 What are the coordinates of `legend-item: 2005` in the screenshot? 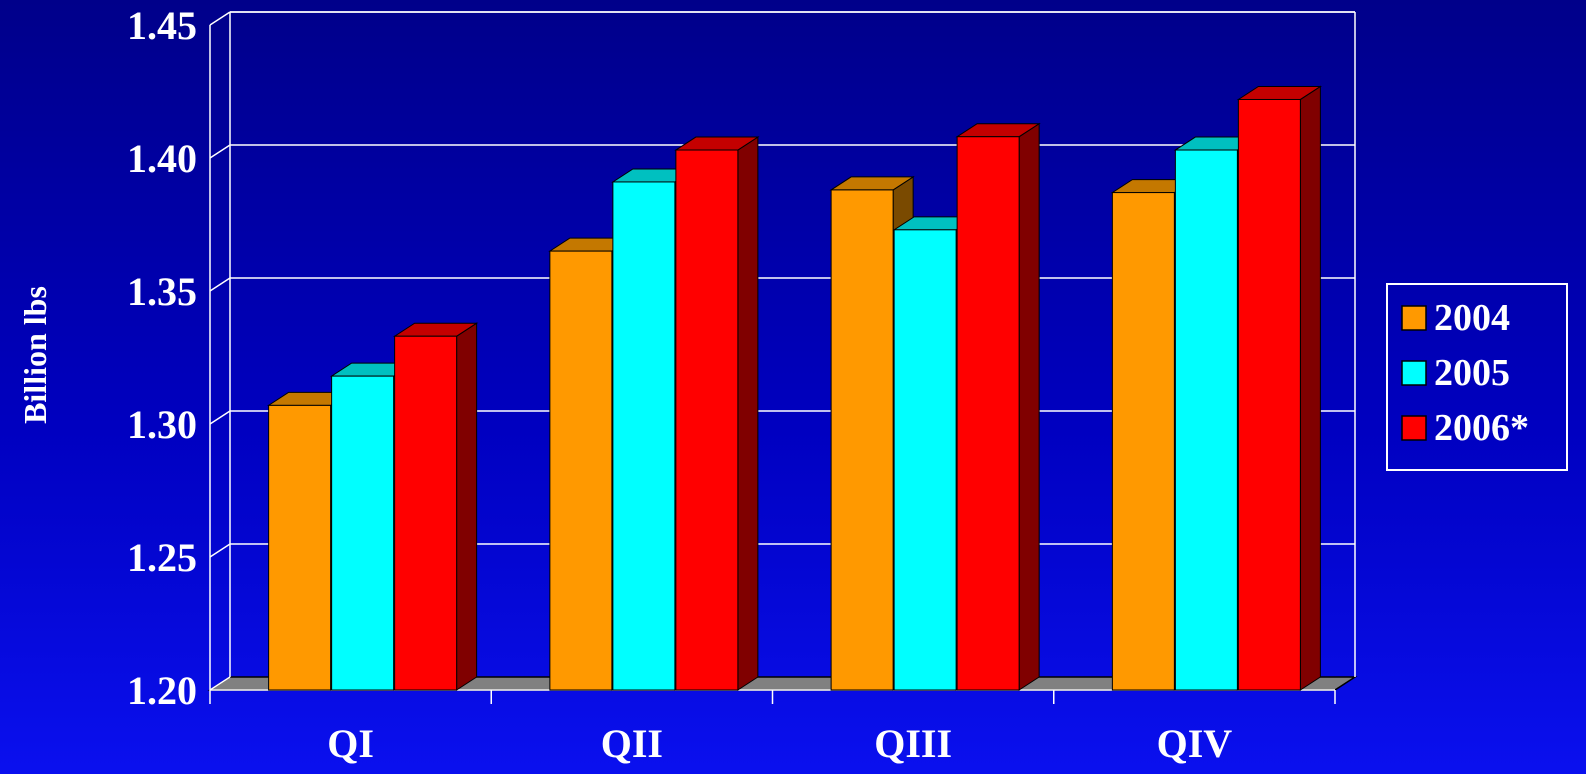 It's located at (1455, 373).